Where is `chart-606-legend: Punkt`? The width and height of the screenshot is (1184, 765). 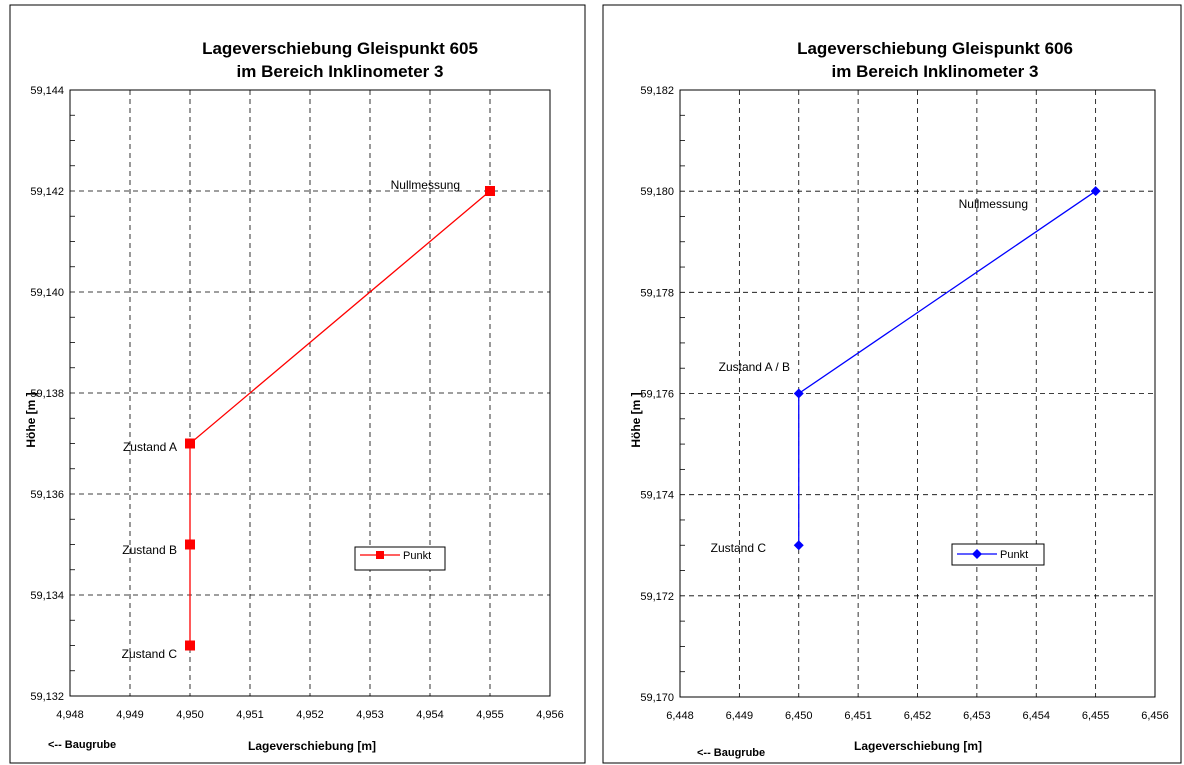 chart-606-legend: Punkt is located at coordinates (998, 554).